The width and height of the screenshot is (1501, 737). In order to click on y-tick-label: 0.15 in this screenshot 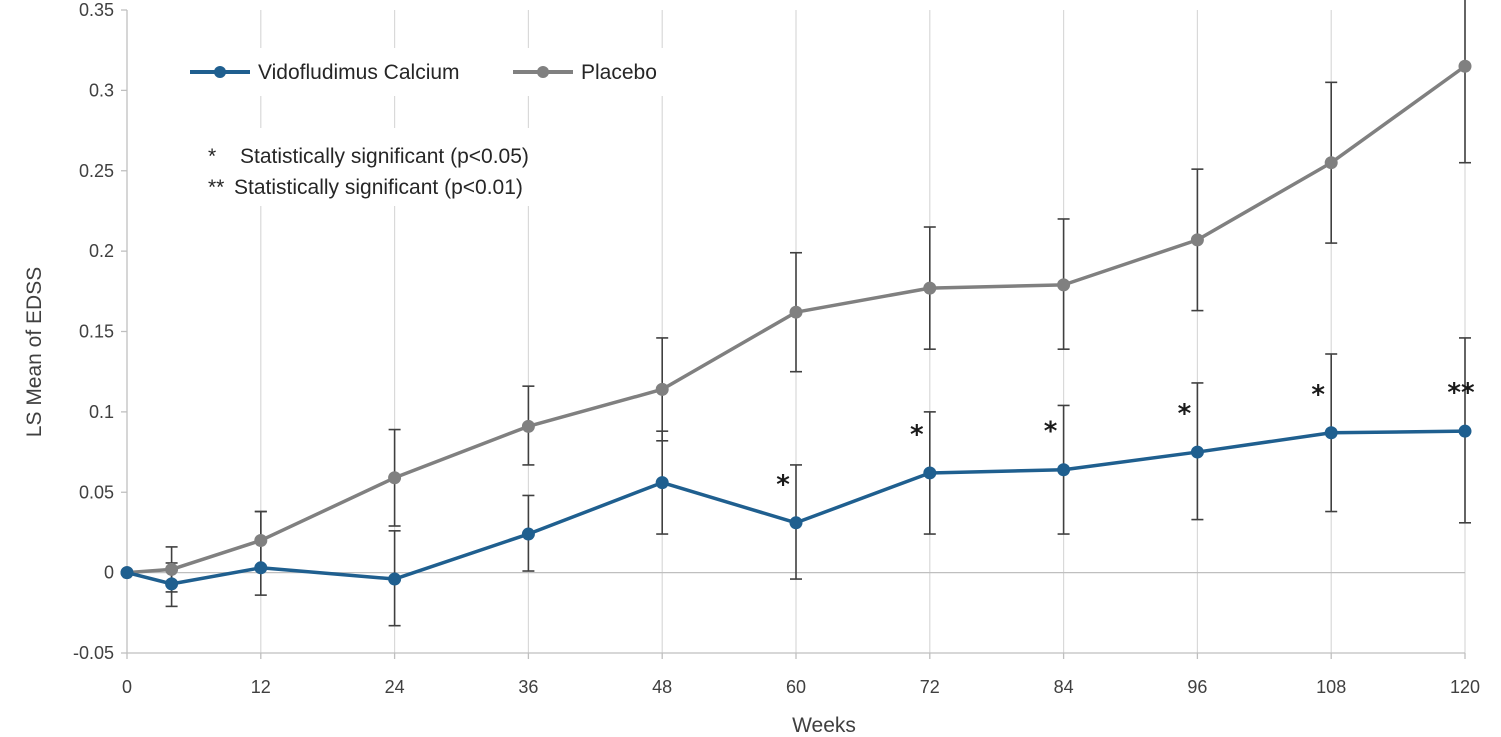, I will do `click(96, 332)`.